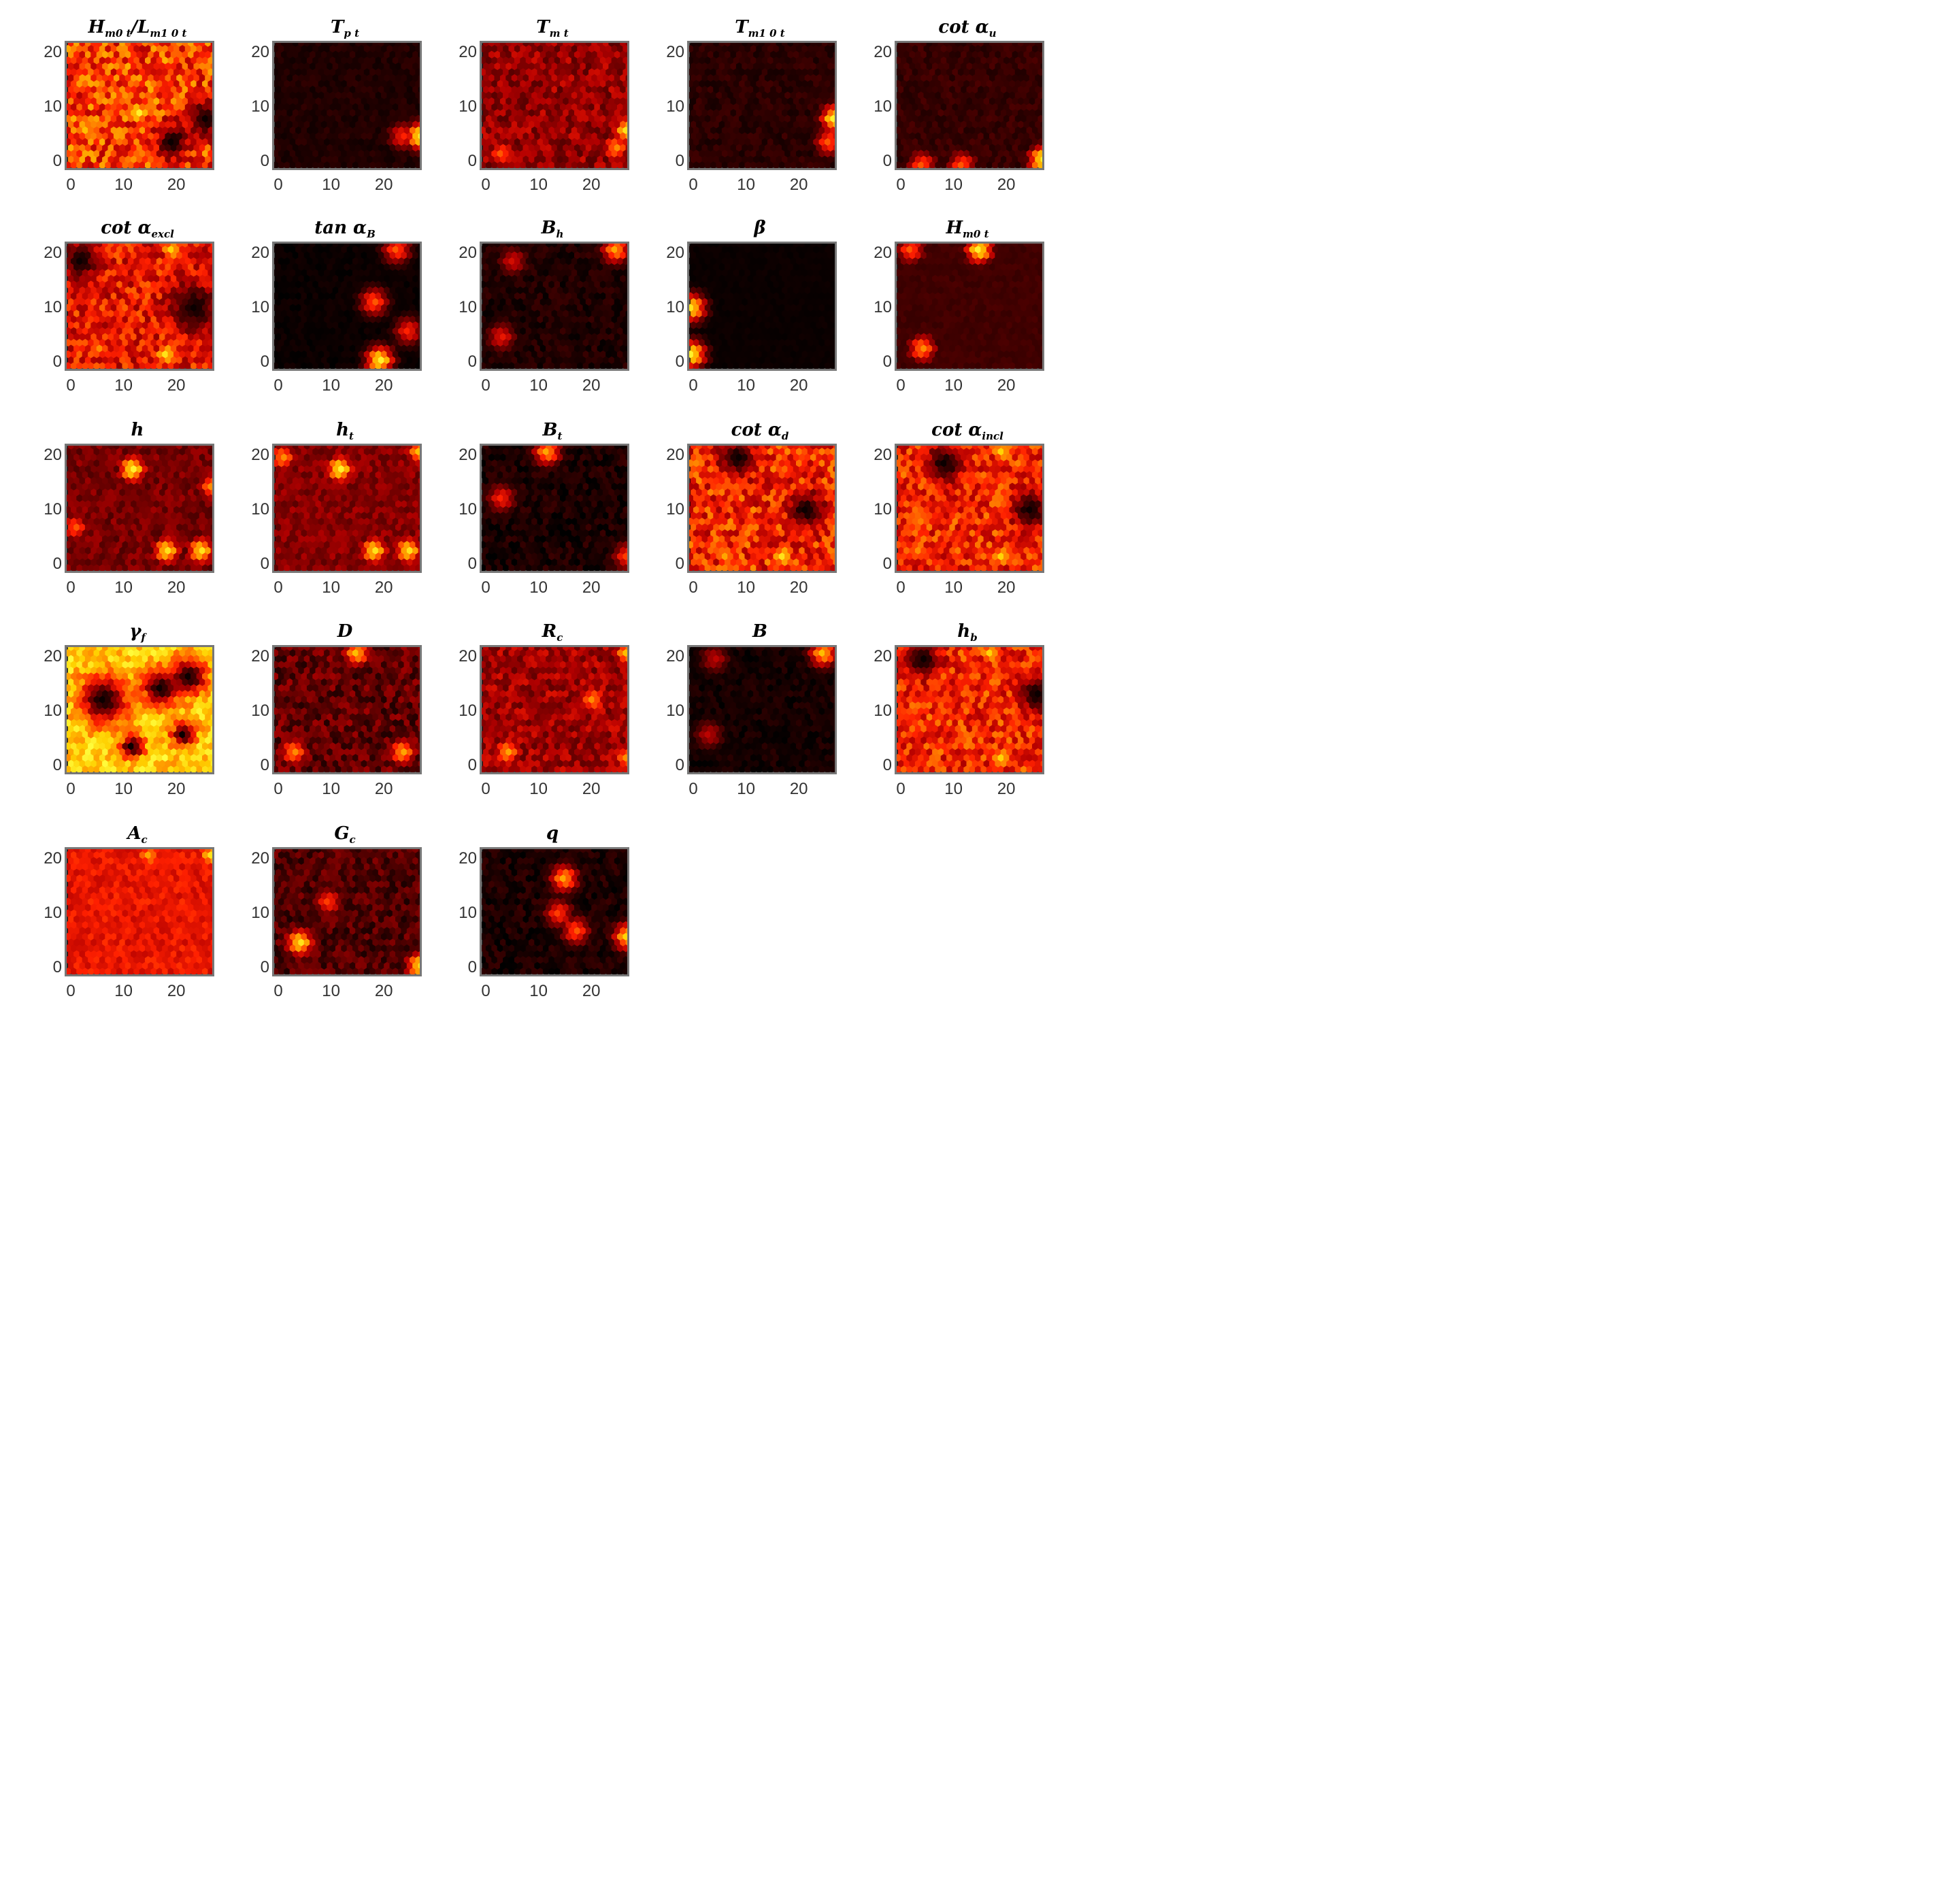 The height and width of the screenshot is (1878, 1960). What do you see at coordinates (57, 161) in the screenshot?
I see `y-tick-label: 0` at bounding box center [57, 161].